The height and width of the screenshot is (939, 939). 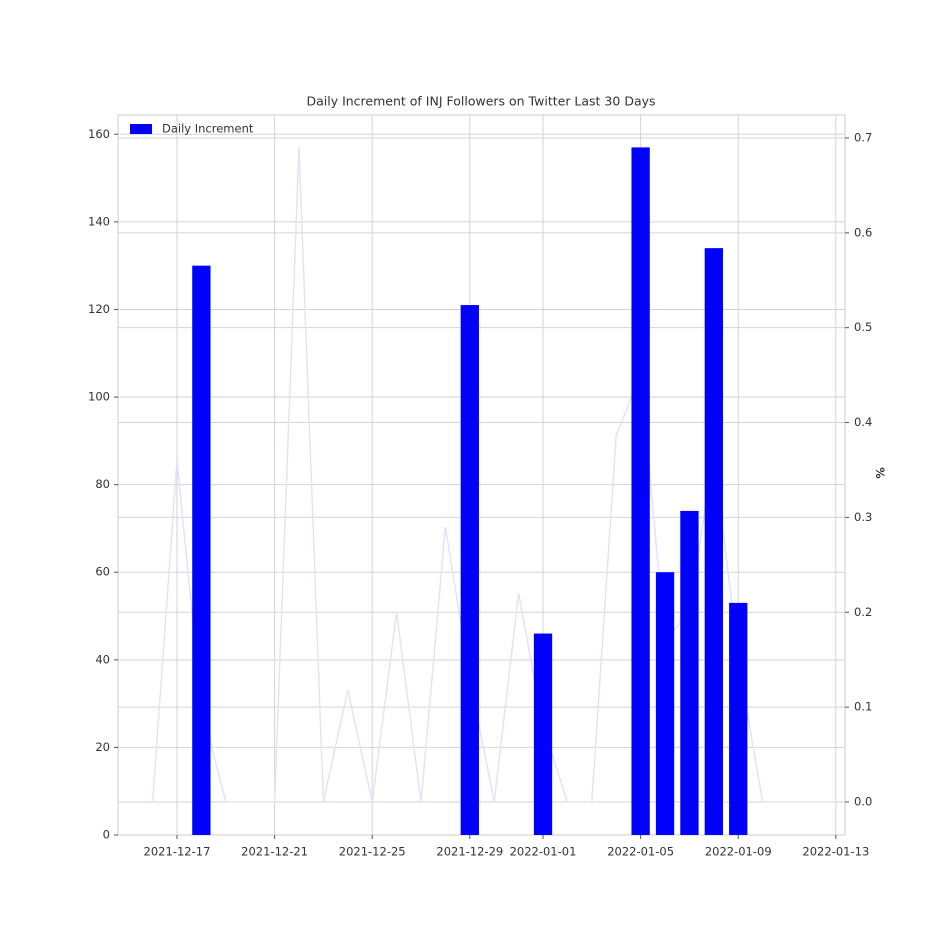 What do you see at coordinates (835, 852) in the screenshot?
I see `x-tick-label: 2022-01-13` at bounding box center [835, 852].